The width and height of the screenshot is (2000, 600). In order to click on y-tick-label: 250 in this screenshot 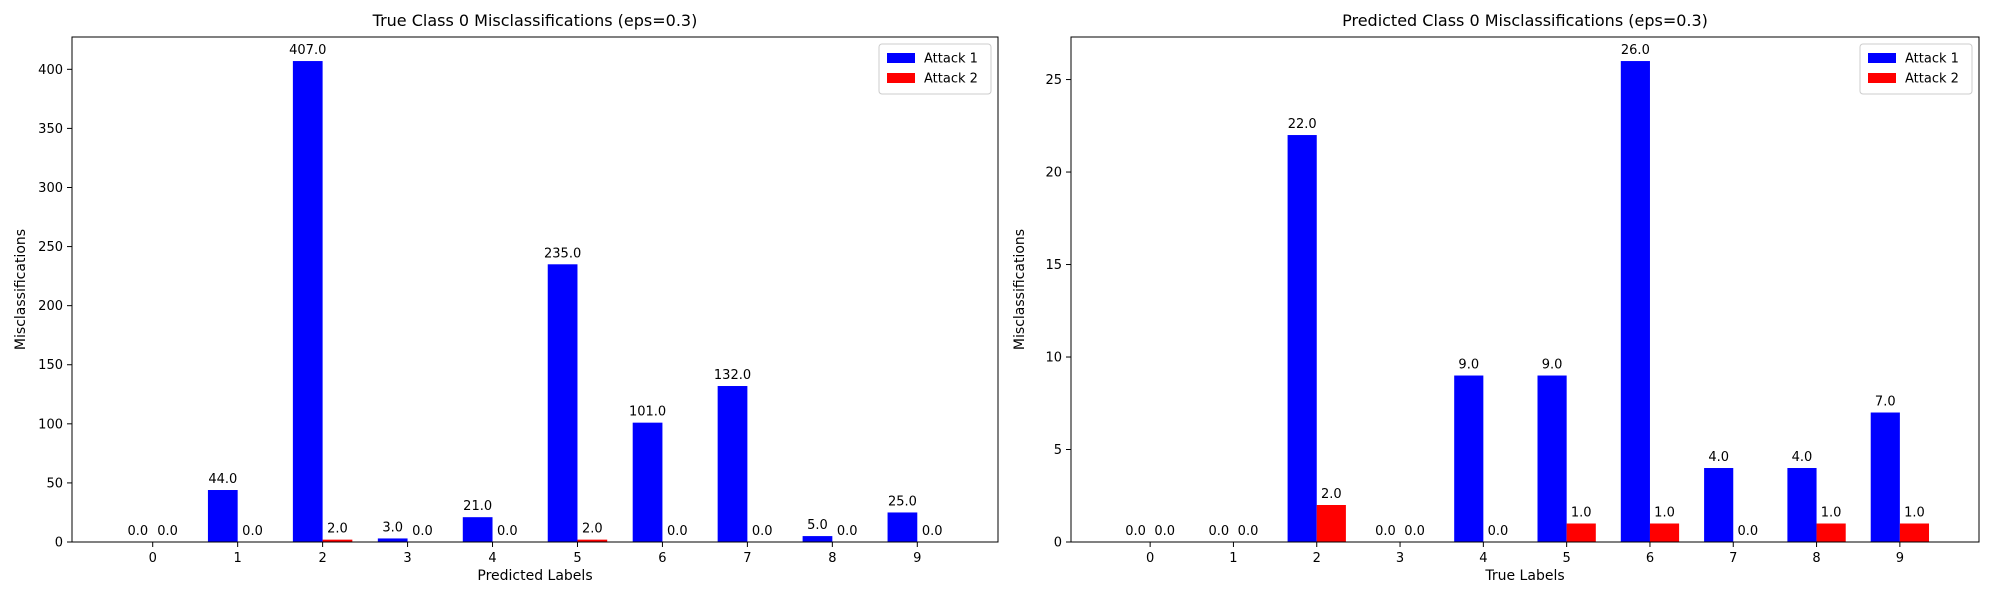, I will do `click(50, 247)`.